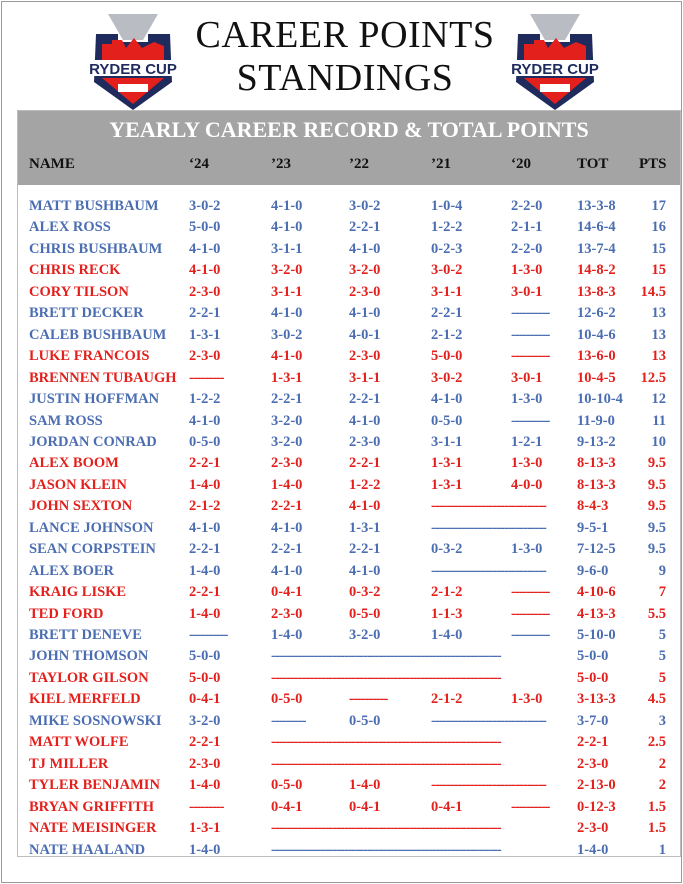  What do you see at coordinates (593, 164) in the screenshot?
I see `col-total: TOT` at bounding box center [593, 164].